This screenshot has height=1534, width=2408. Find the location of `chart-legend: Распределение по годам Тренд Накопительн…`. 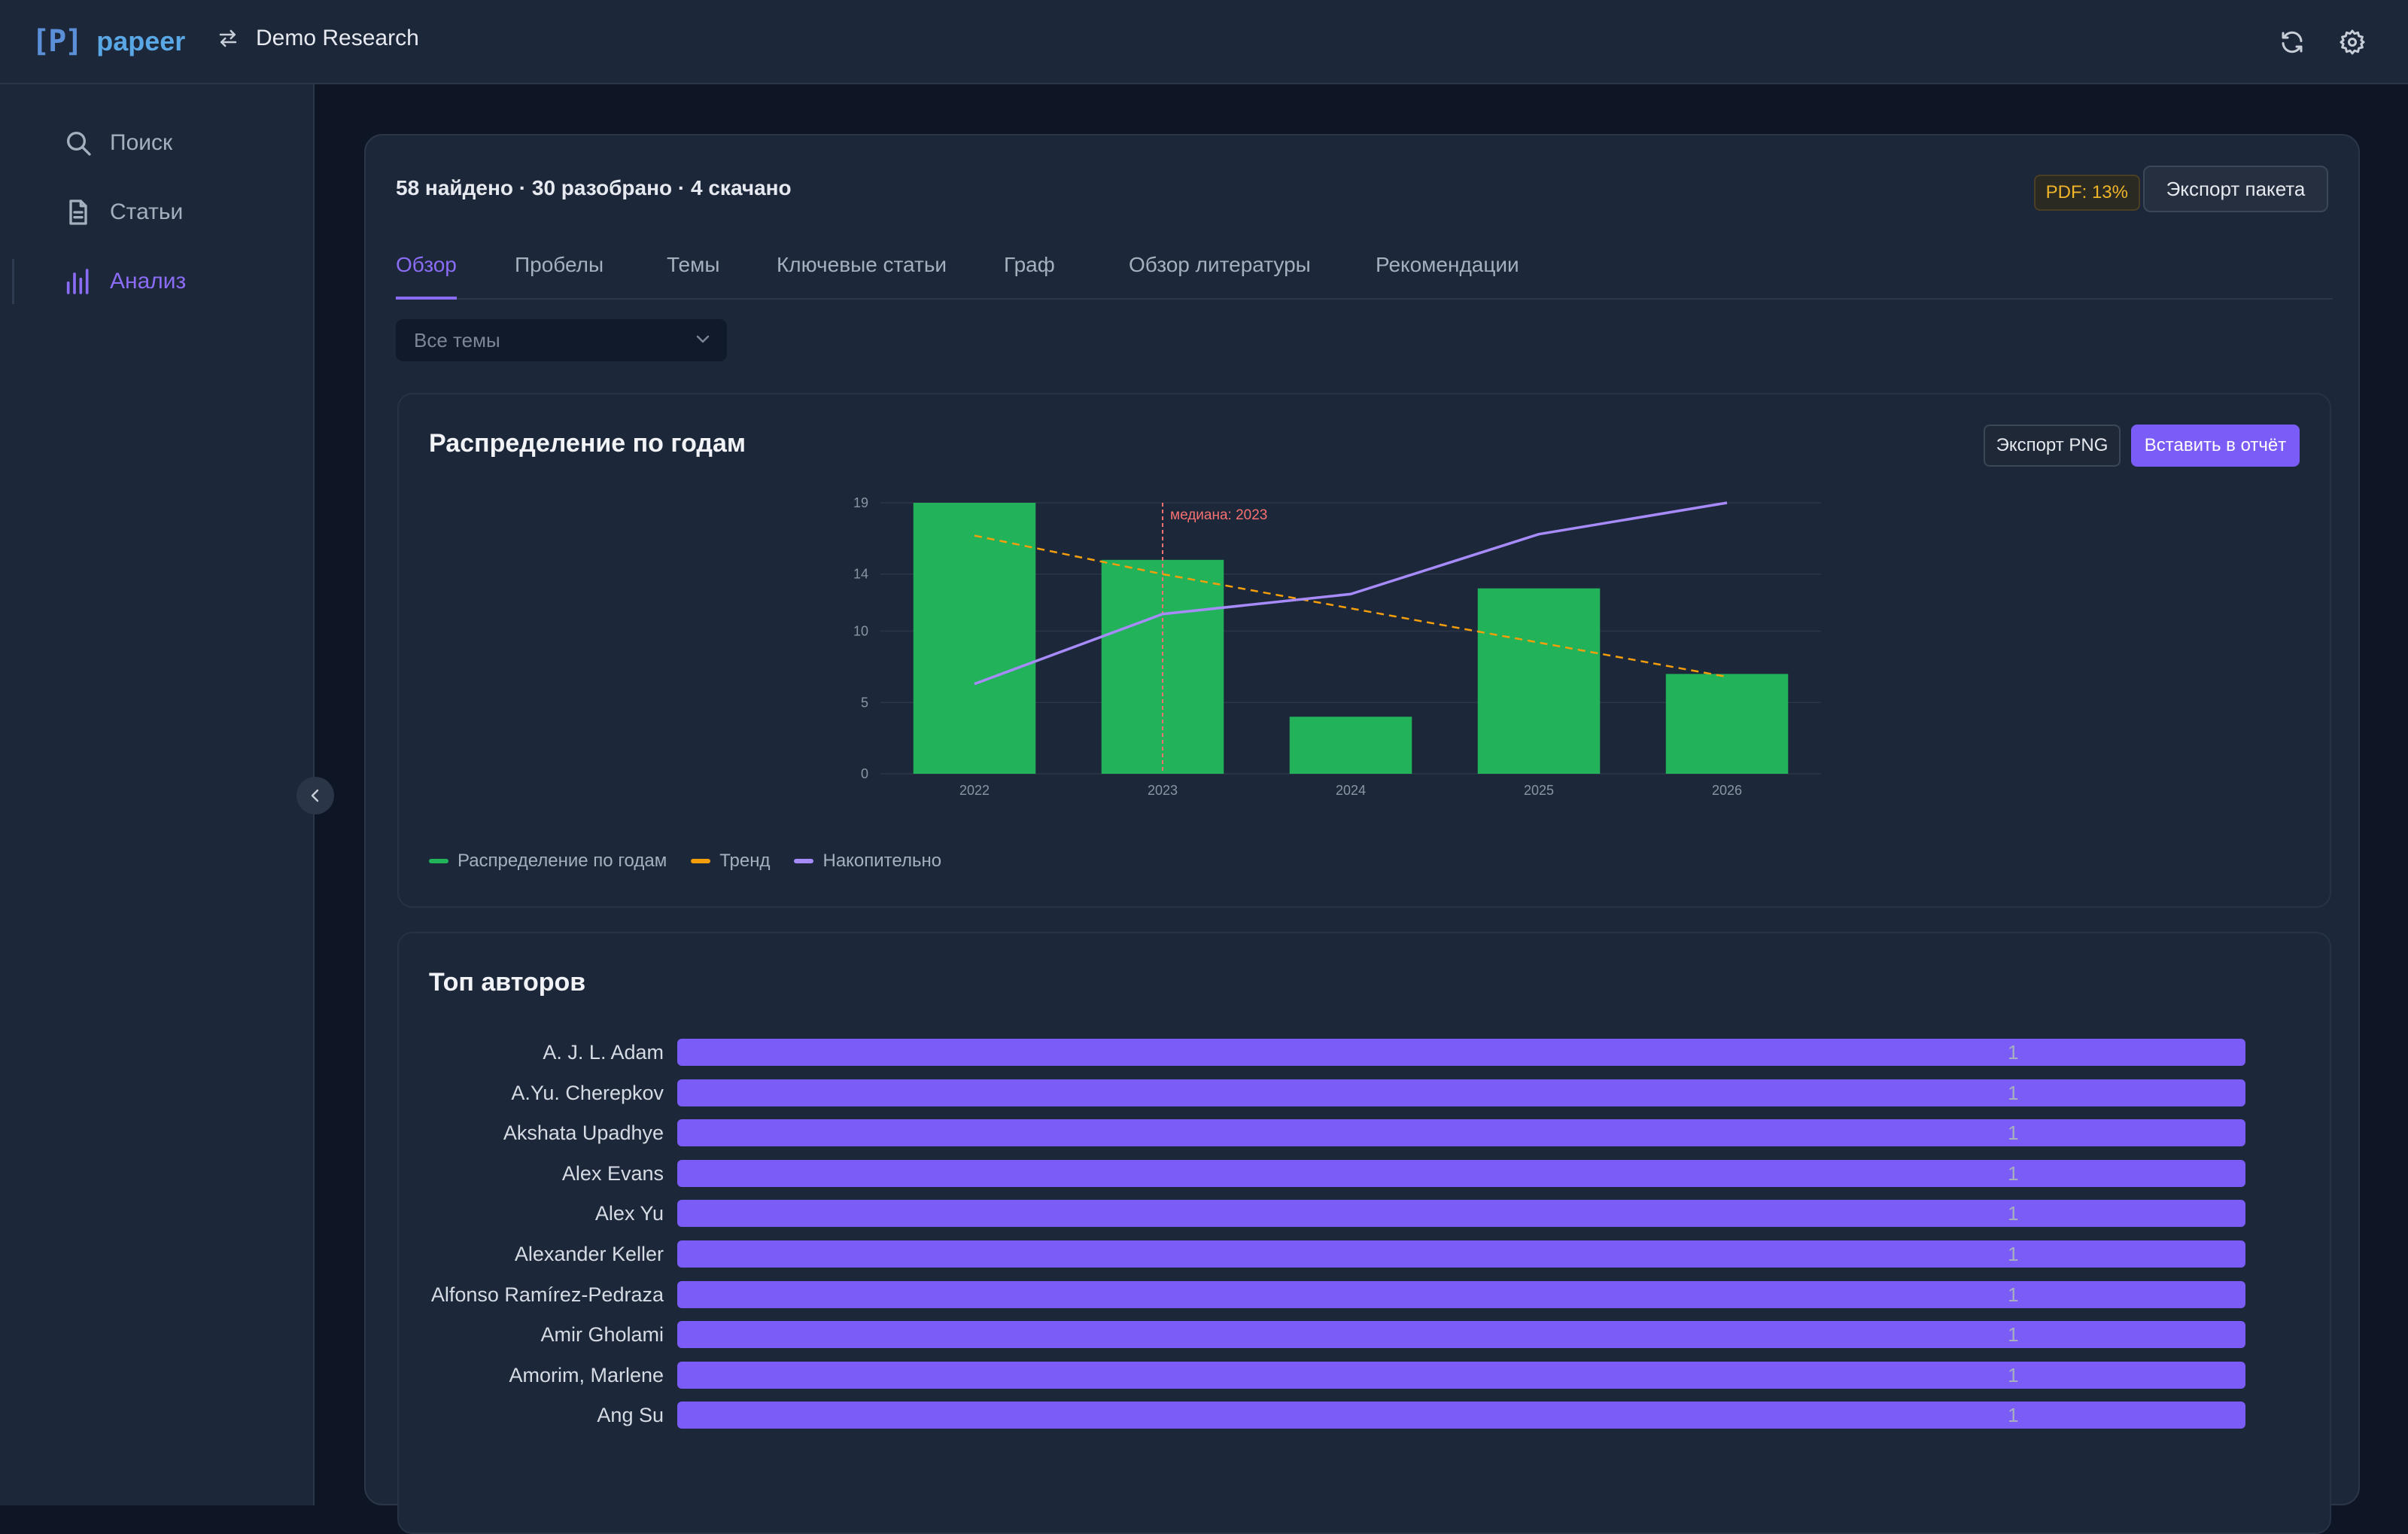

chart-legend: Распределение по годам Тренд Накопительн… is located at coordinates (685, 861).